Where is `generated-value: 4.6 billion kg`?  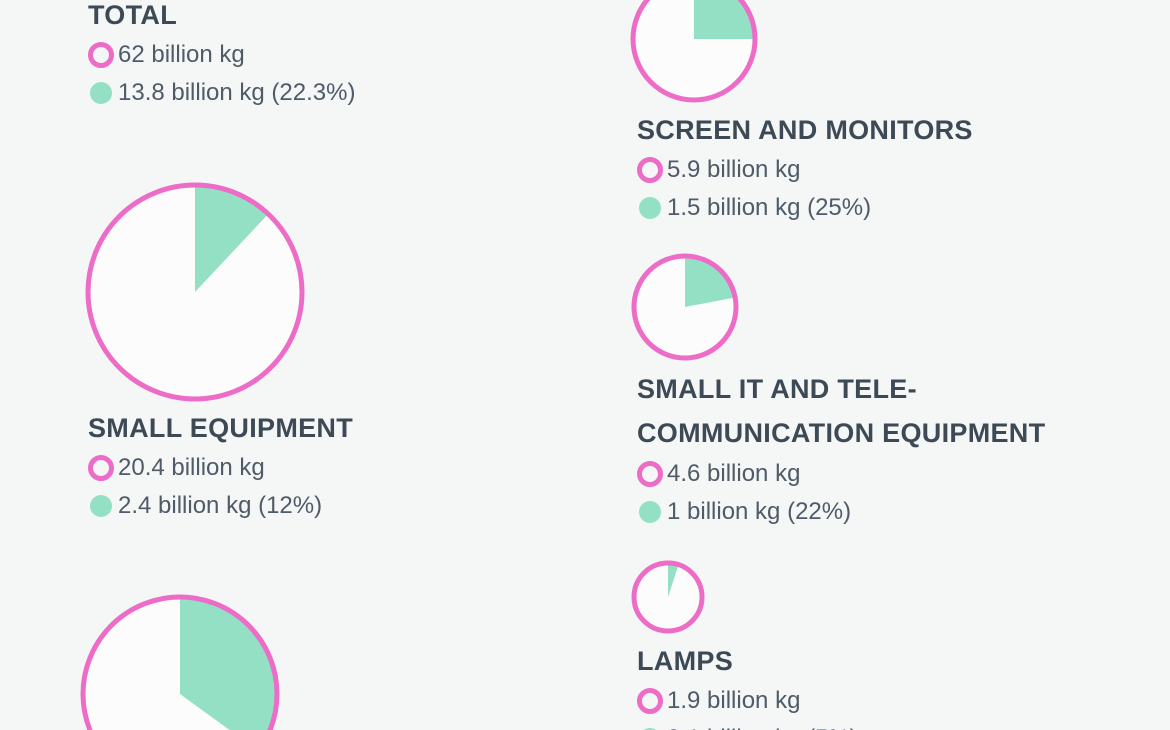 generated-value: 4.6 billion kg is located at coordinates (734, 473).